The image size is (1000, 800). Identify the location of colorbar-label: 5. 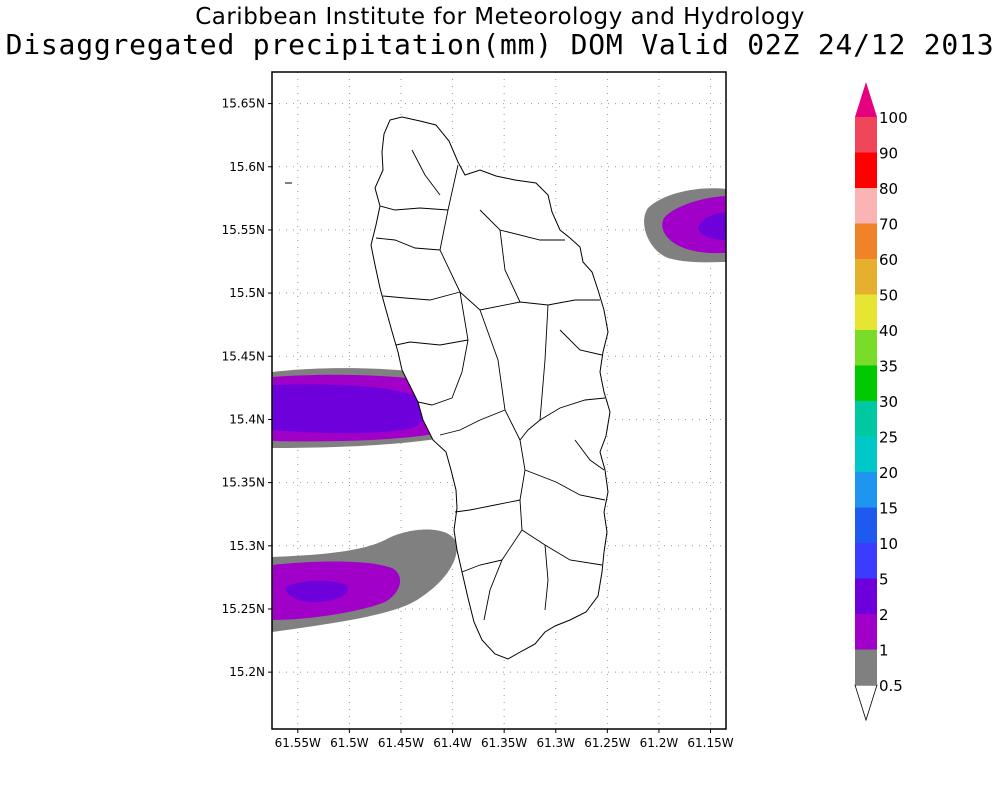
(884, 580).